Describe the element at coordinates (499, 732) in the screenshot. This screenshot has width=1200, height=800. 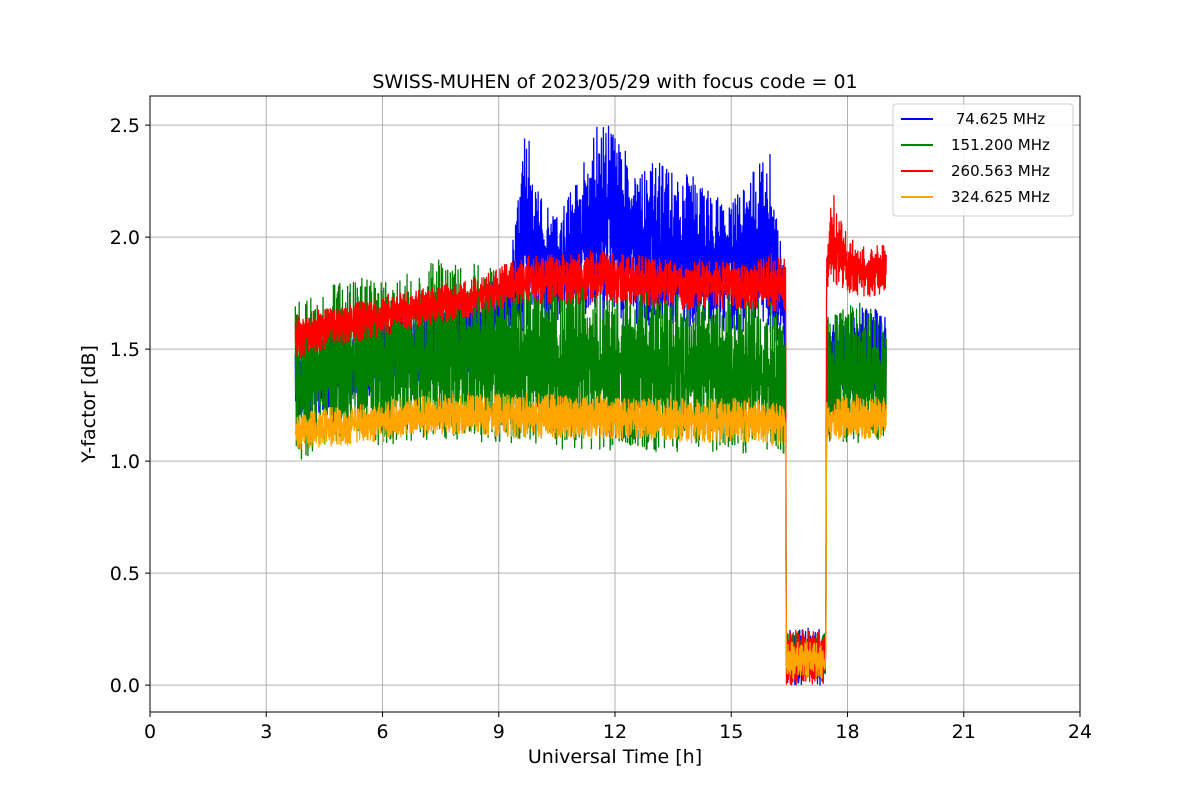
I see `x-tick-label: 9` at that location.